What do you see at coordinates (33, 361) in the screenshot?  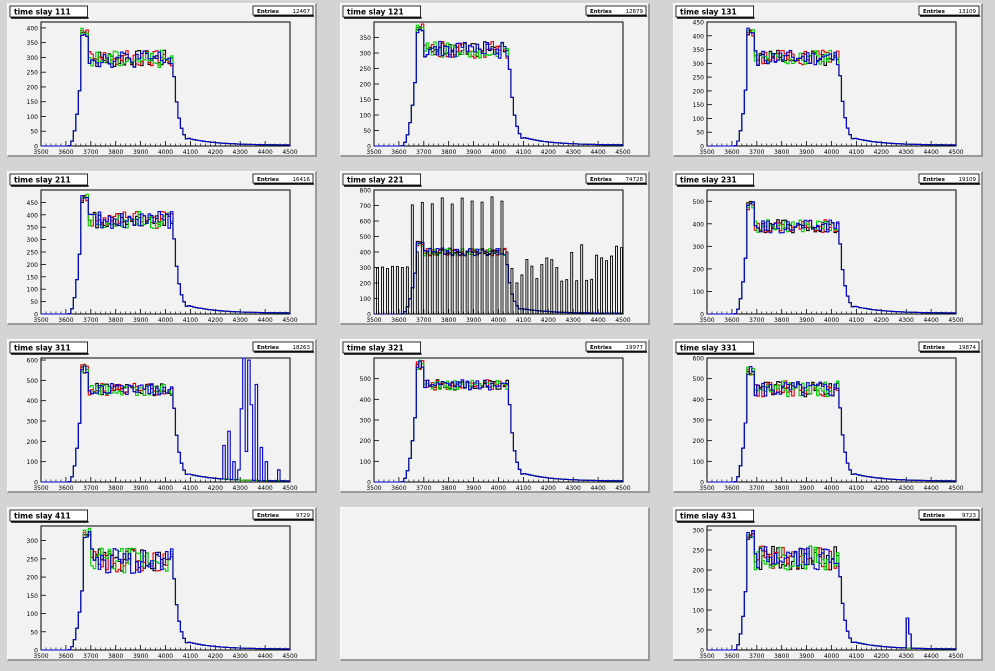 I see `y-tick-label: 600` at bounding box center [33, 361].